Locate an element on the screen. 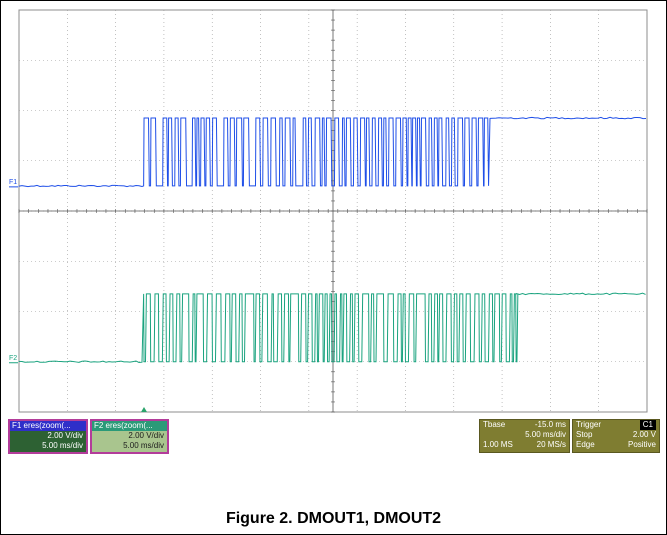  trigger-panel: Trigger C1 Stop 2.00 V Edge Positive is located at coordinates (616, 436).